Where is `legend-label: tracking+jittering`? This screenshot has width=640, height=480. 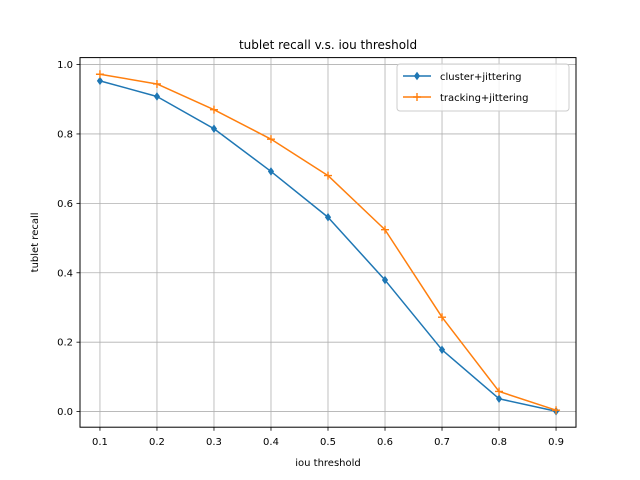 legend-label: tracking+jittering is located at coordinates (484, 98).